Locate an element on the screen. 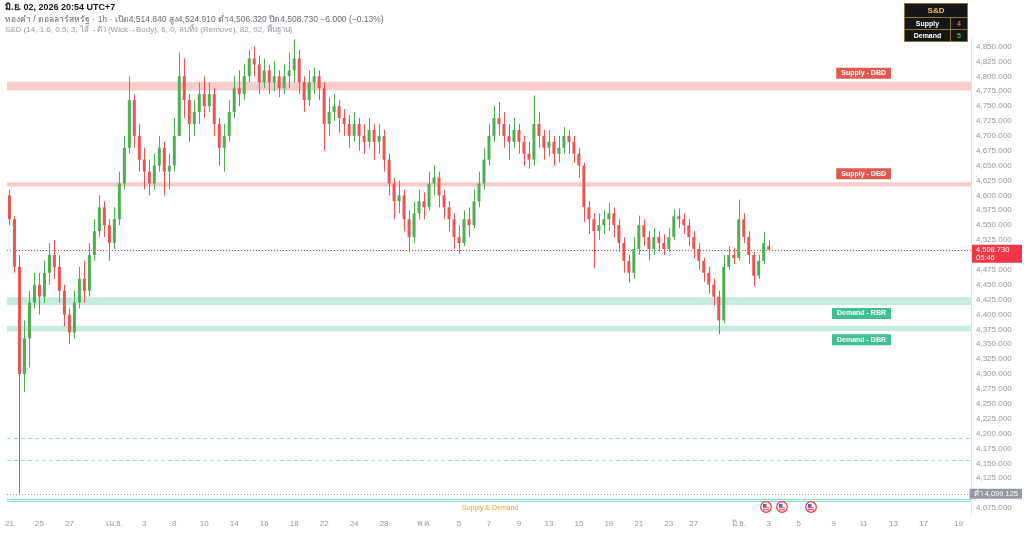 This screenshot has height=559, width=1024. x-tick-label: 3 is located at coordinates (145, 523).